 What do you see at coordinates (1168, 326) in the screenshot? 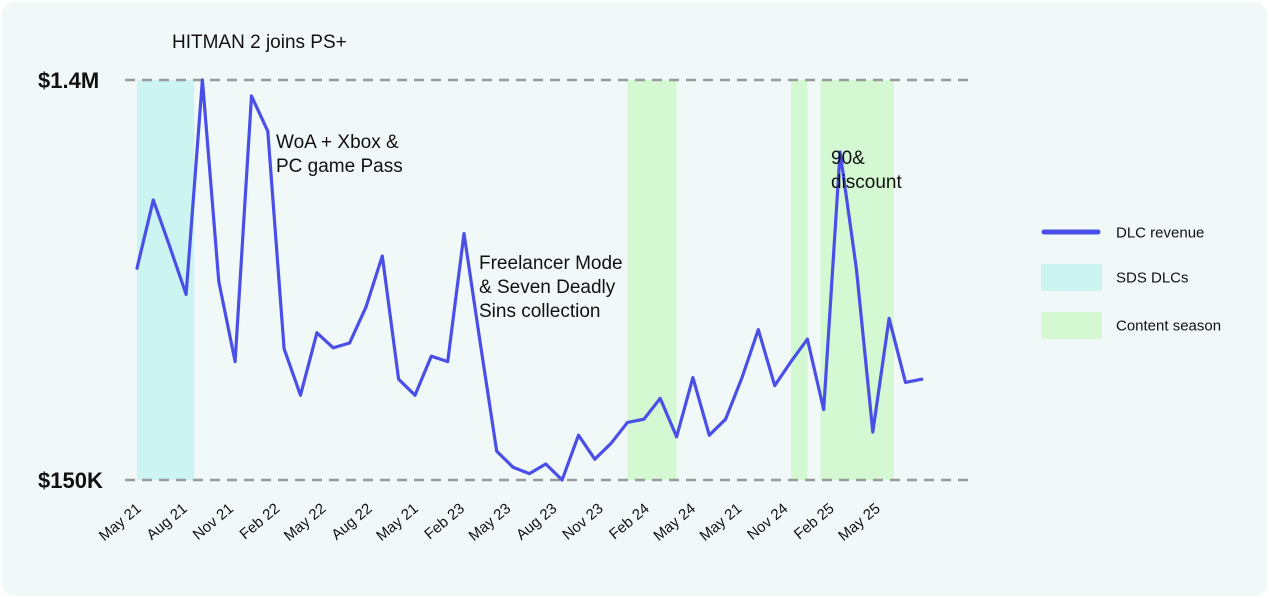
I see `legend-label: Content season` at bounding box center [1168, 326].